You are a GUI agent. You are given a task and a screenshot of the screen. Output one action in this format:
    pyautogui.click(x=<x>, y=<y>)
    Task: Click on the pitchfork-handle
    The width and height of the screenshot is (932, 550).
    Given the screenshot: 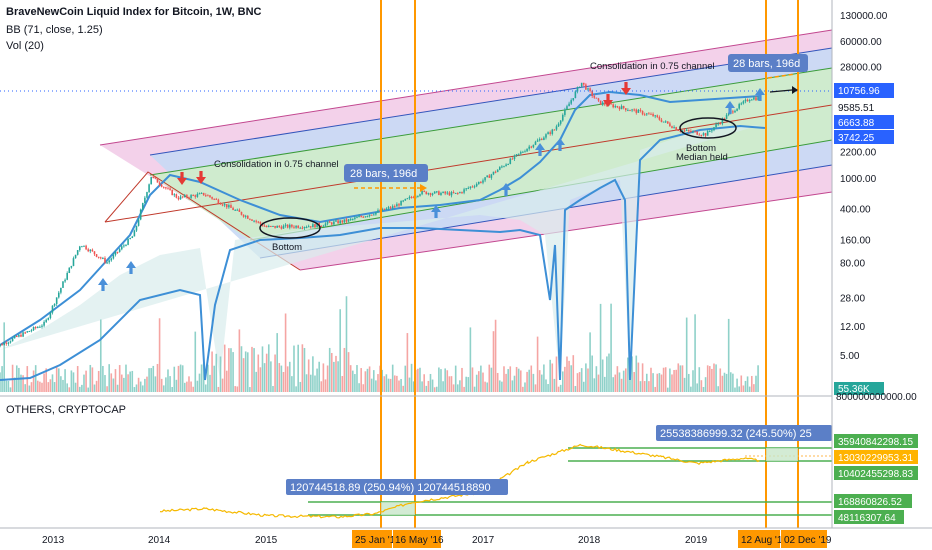 What is the action you would take?
    pyautogui.click(x=202, y=221)
    